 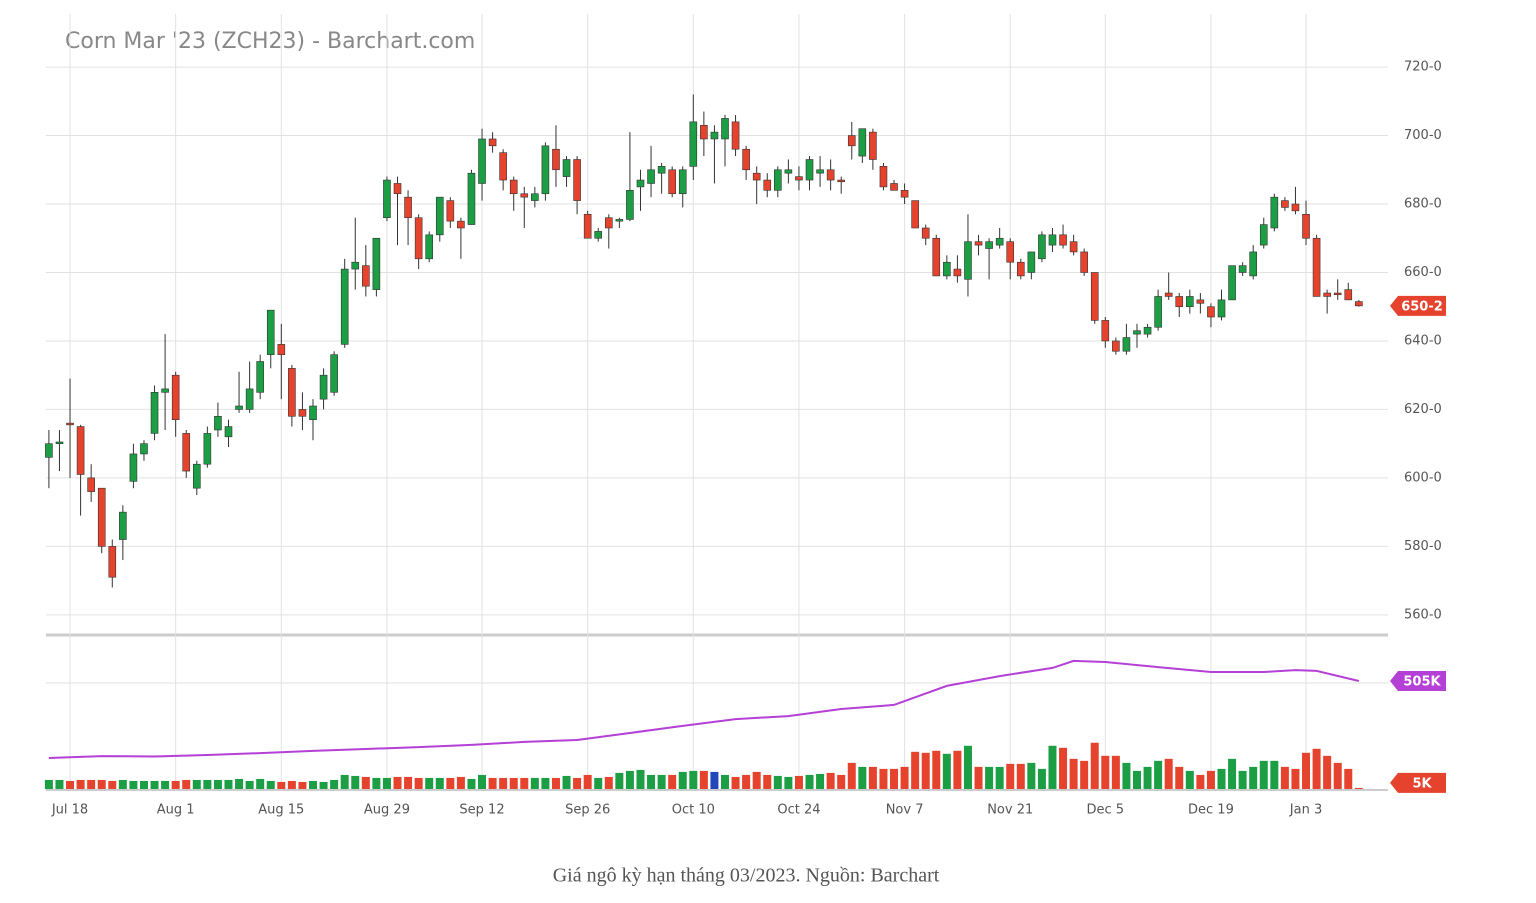 I want to click on open-interest-last-marker, so click(x=1418, y=680).